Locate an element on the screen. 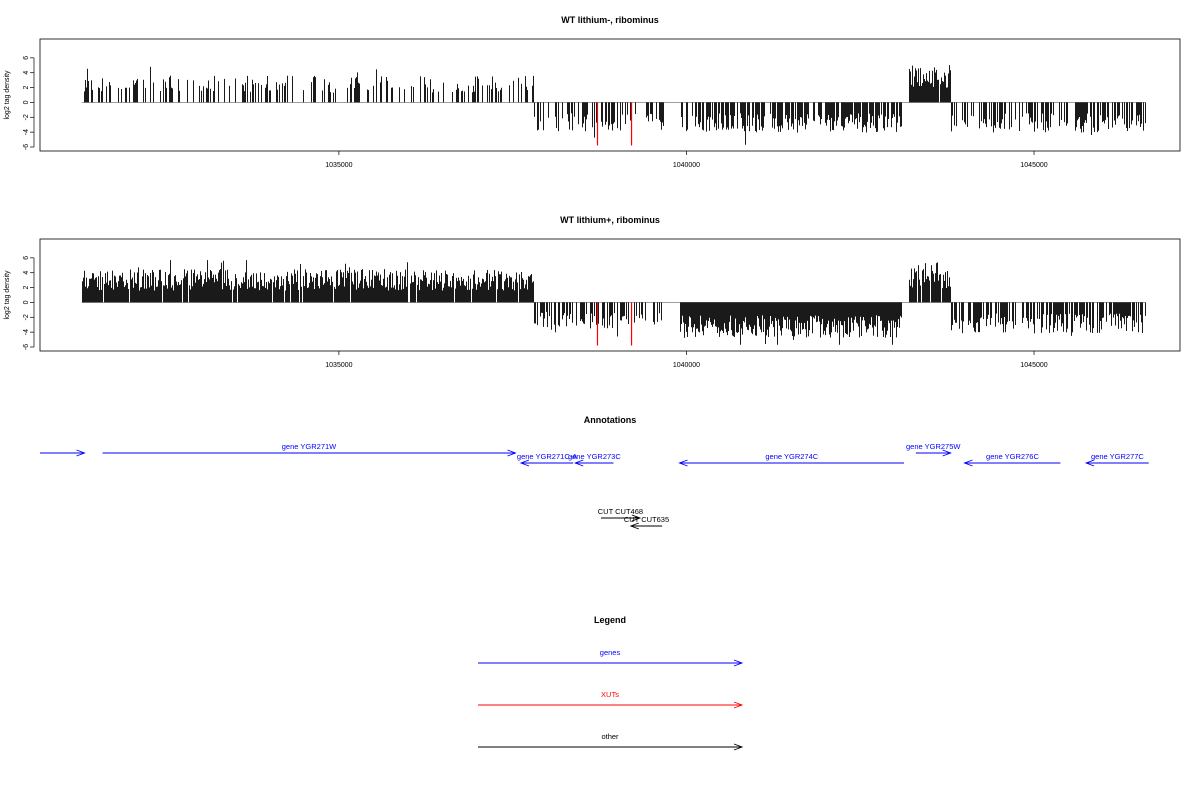 This screenshot has width=1200, height=805. feature-label: gene YGR271W is located at coordinates (309, 446).